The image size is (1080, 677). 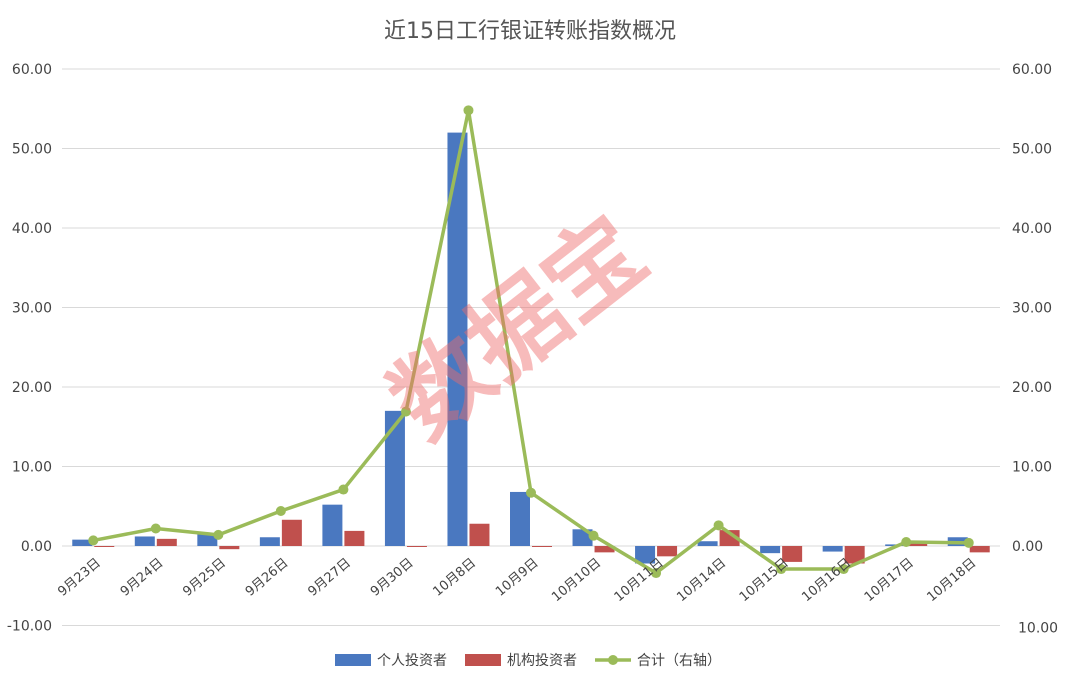 I want to click on y-axis-right: 0.00 10.00 20.00 30.00 40.00 50.00 60.00 10.00, so click(x=1035, y=349).